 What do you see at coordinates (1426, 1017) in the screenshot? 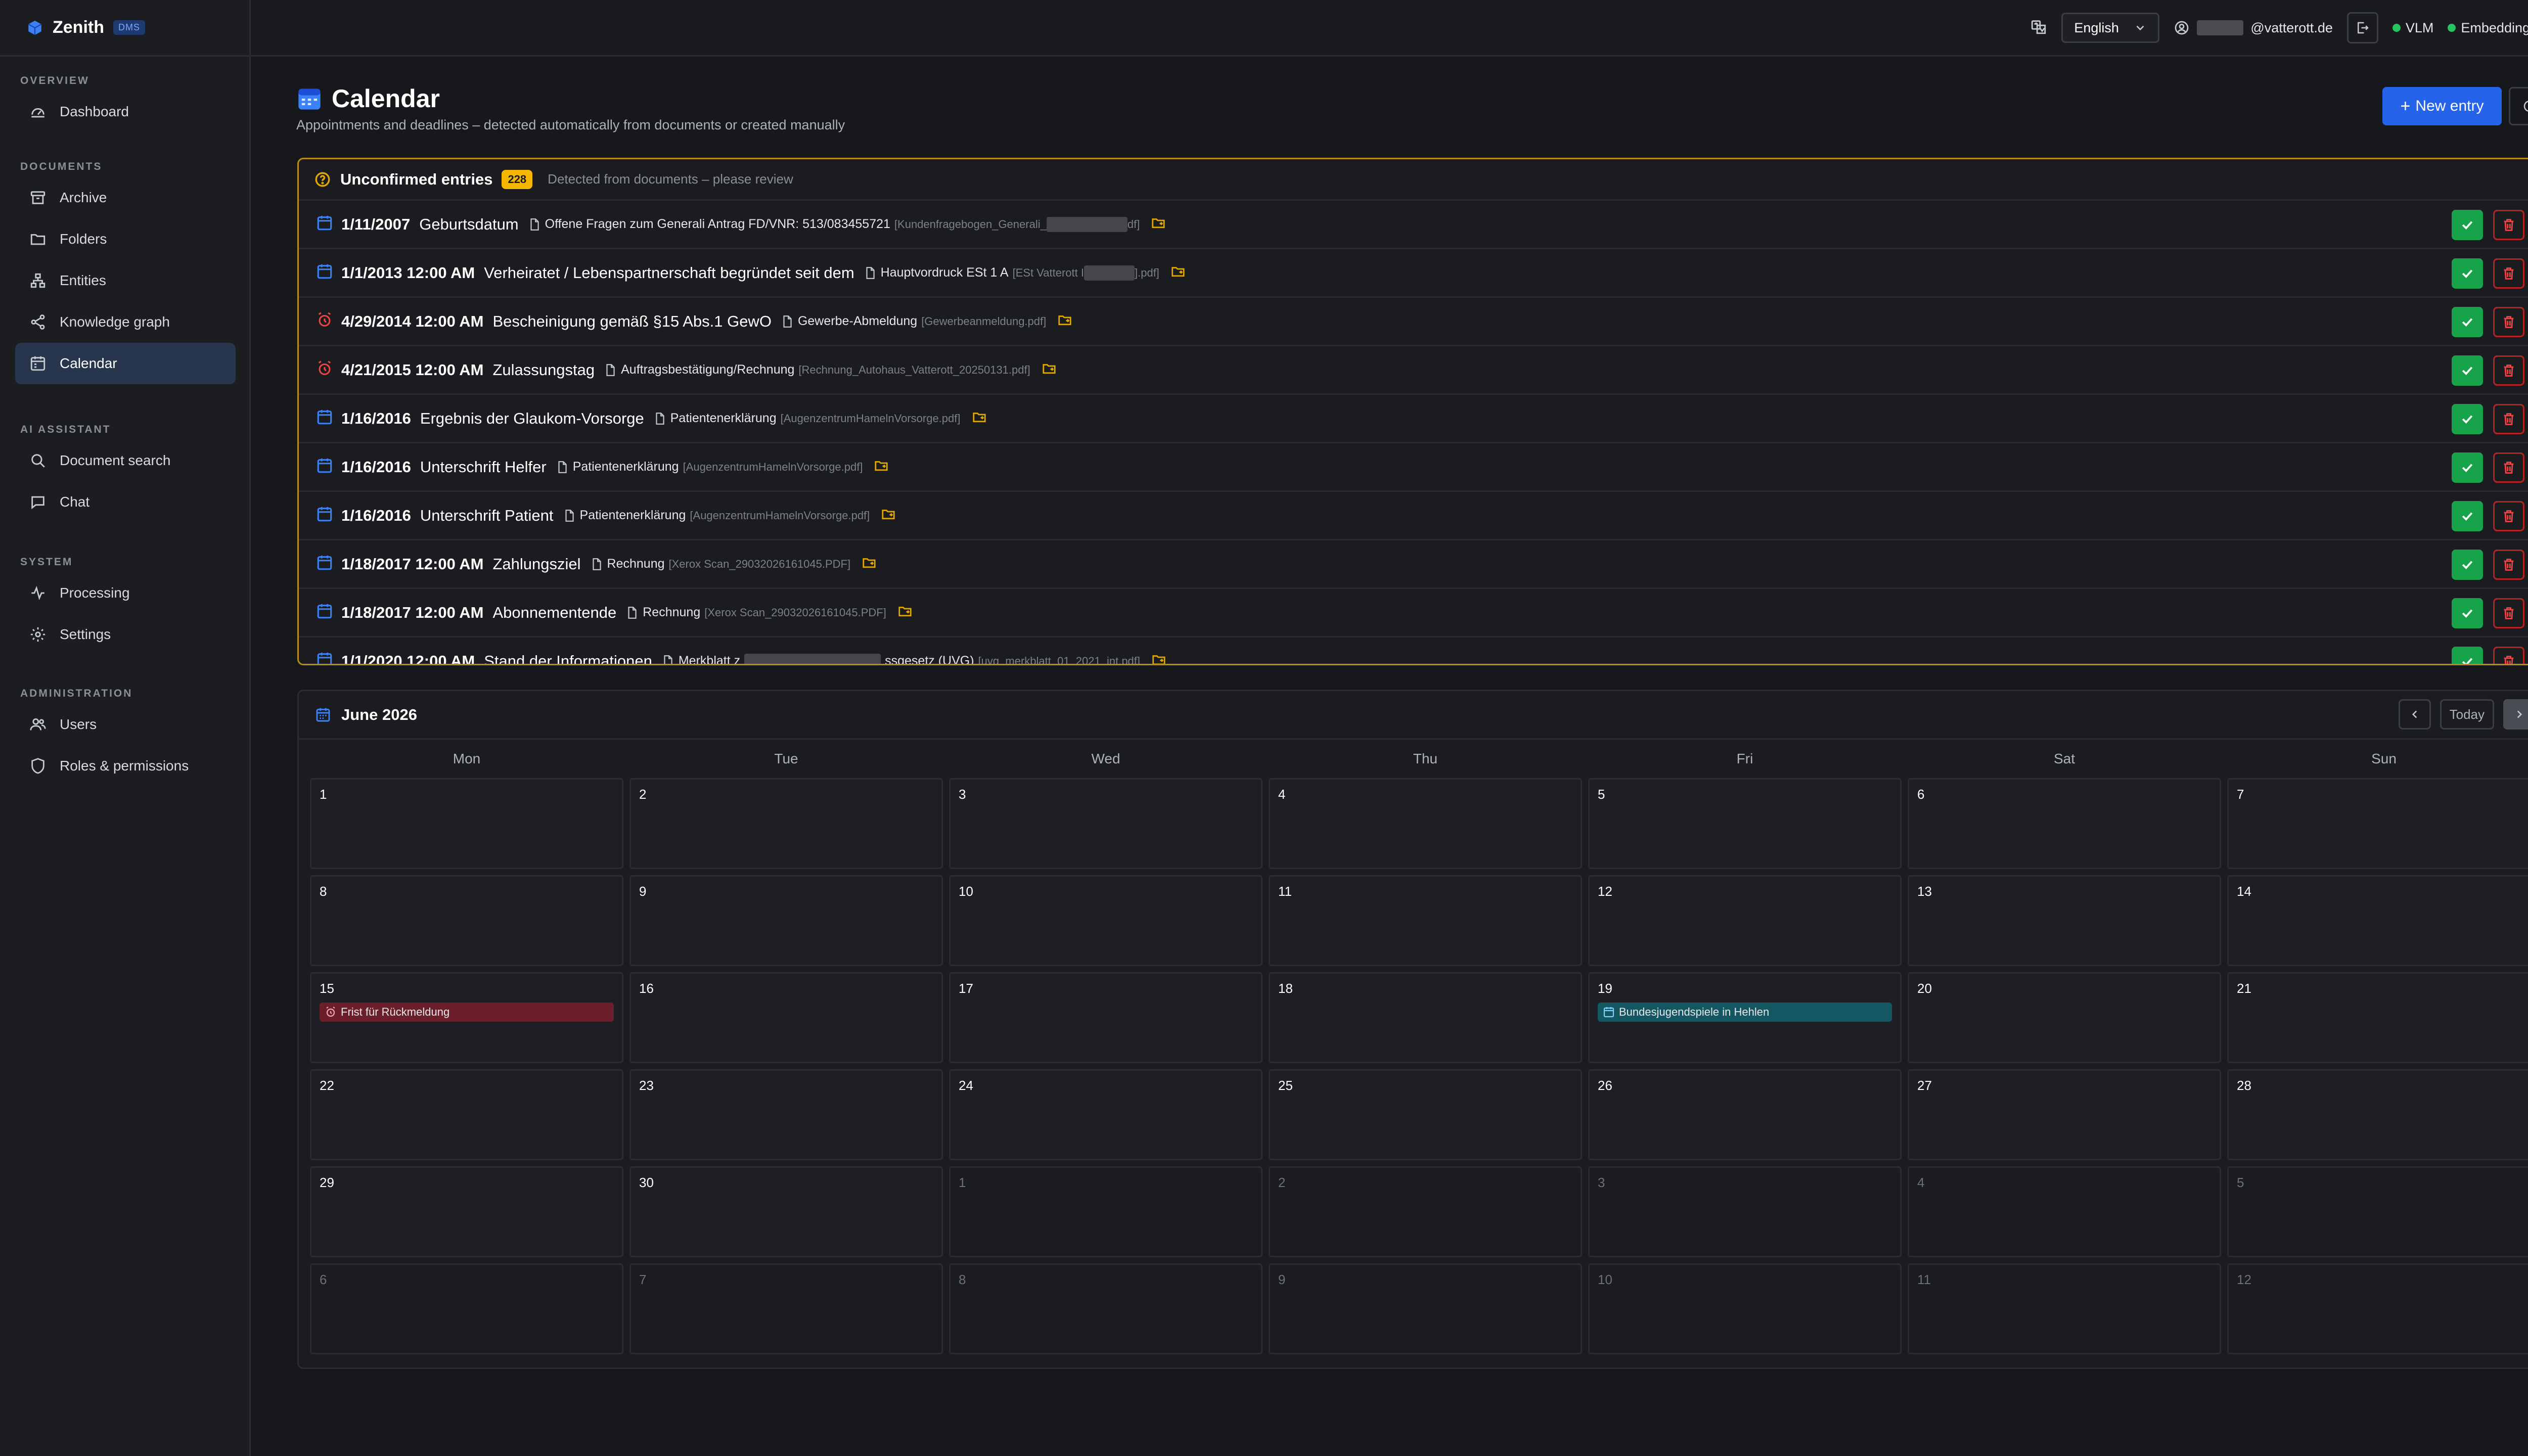
I see `day-cell: 18` at bounding box center [1426, 1017].